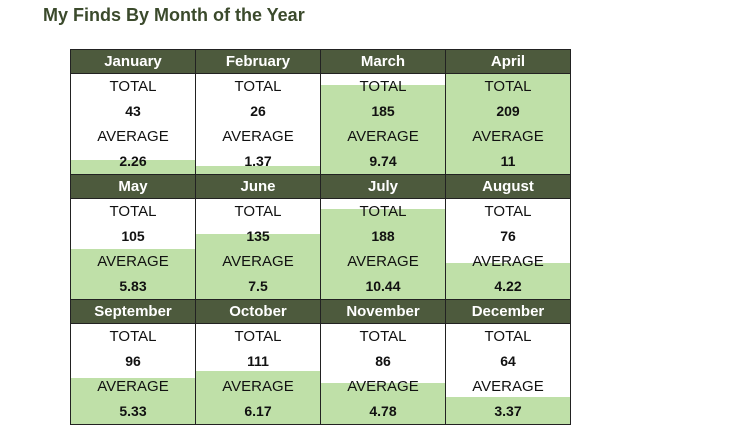 The width and height of the screenshot is (750, 434). Describe the element at coordinates (258, 62) in the screenshot. I see `month-name: February` at that location.